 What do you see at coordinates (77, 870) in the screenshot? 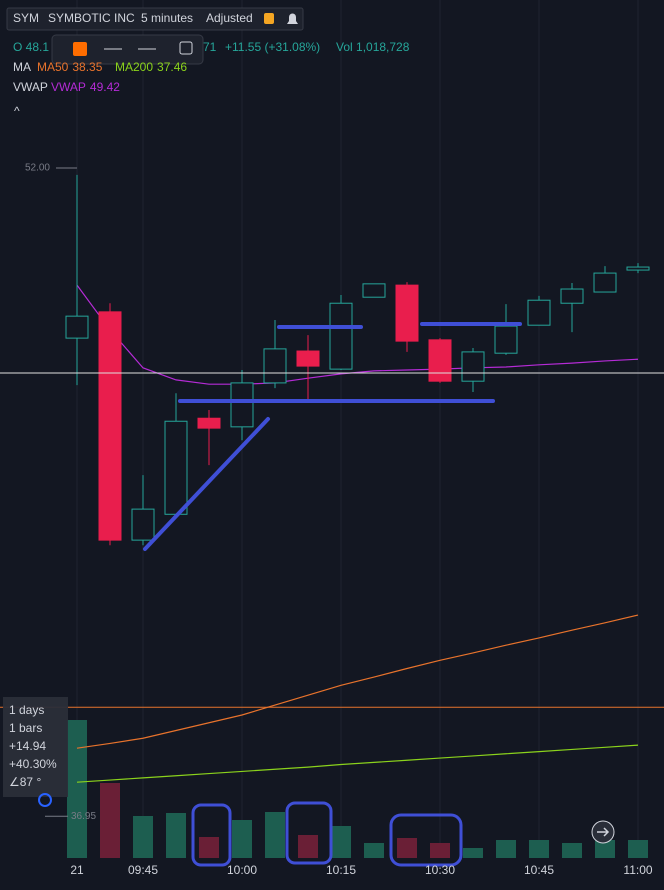
I see `x-tick-label: 21` at bounding box center [77, 870].